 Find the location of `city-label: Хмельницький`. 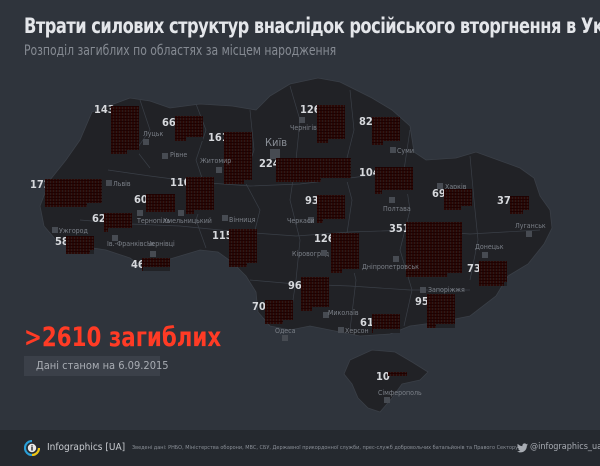

city-label: Хмельницький is located at coordinates (187, 221).